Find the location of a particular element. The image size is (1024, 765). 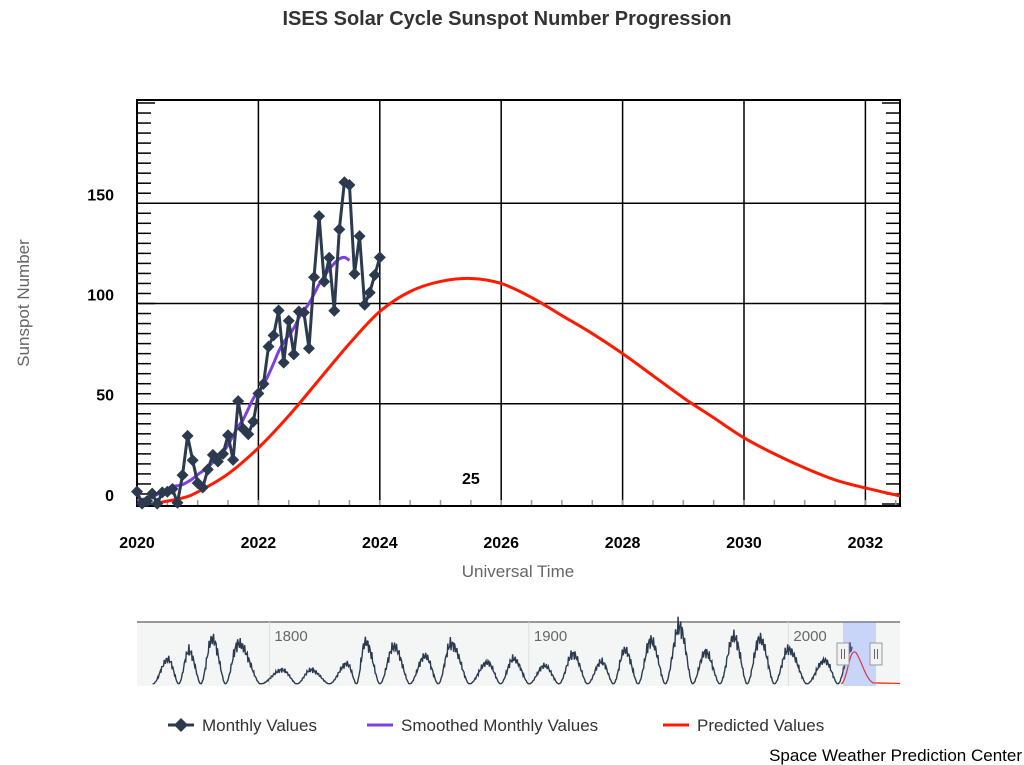

x-tick-label: 2030 is located at coordinates (744, 543).